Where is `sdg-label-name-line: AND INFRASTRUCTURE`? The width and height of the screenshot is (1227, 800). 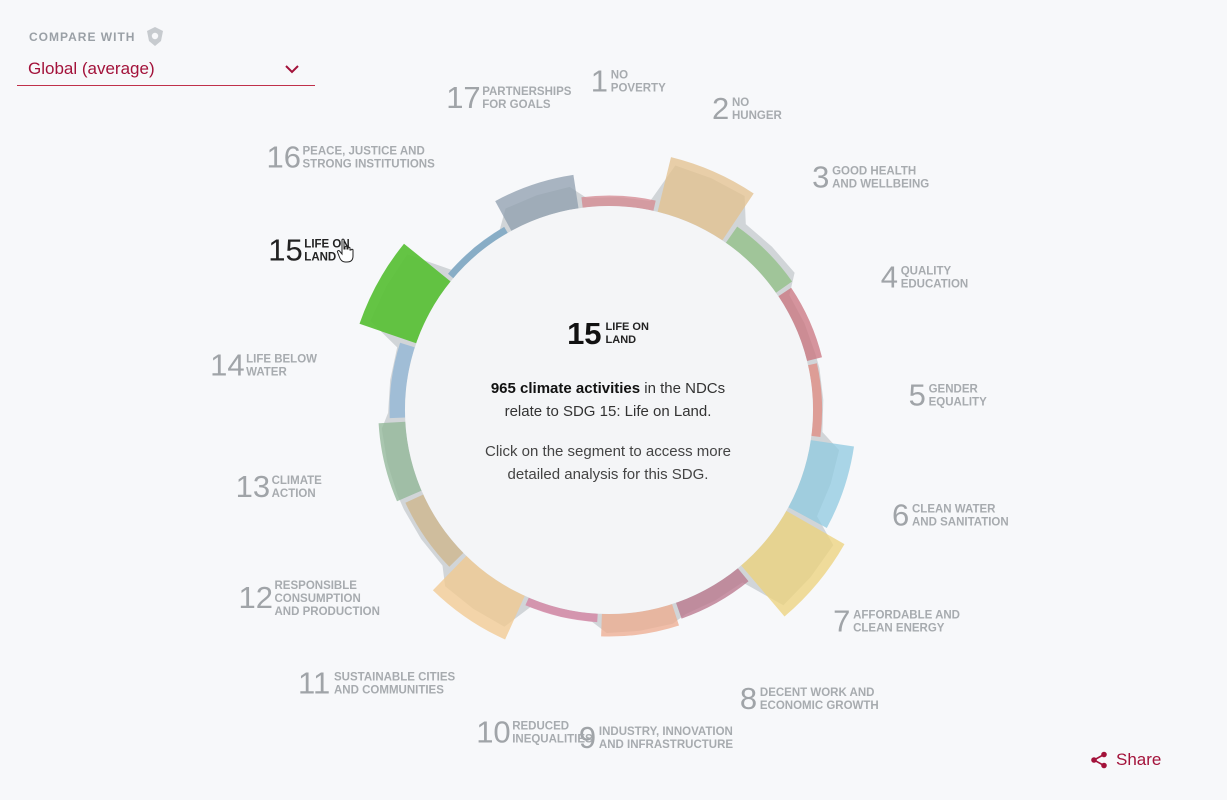 sdg-label-name-line: AND INFRASTRUCTURE is located at coordinates (666, 745).